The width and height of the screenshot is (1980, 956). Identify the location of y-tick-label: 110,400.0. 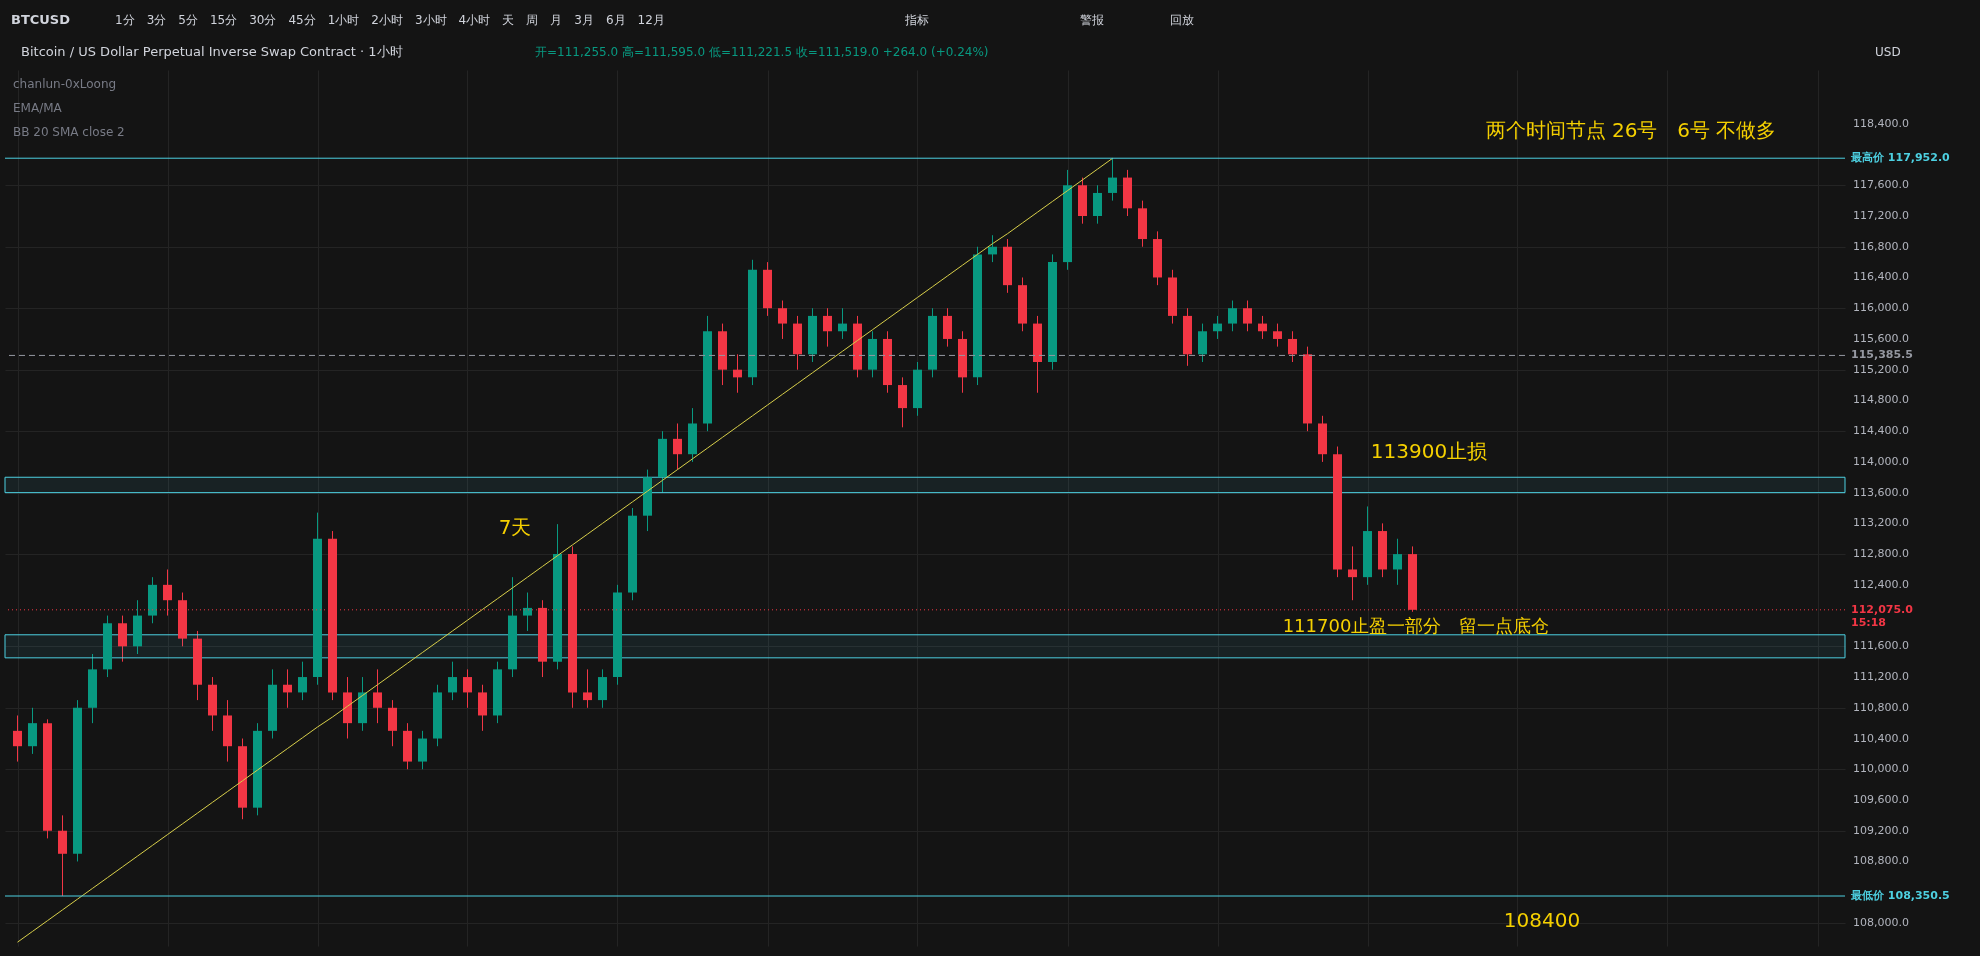
(1881, 738).